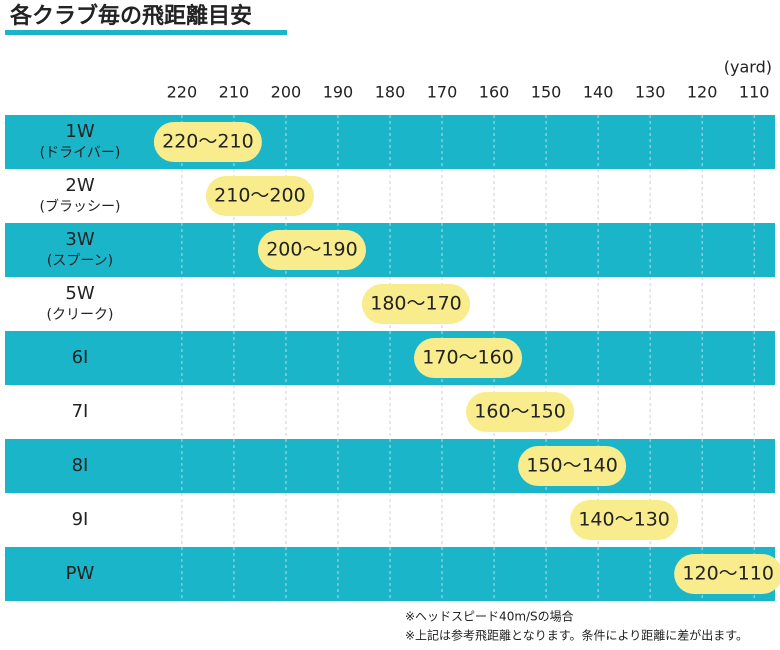 This screenshot has height=650, width=780. I want to click on category-label: 7I, so click(80, 411).